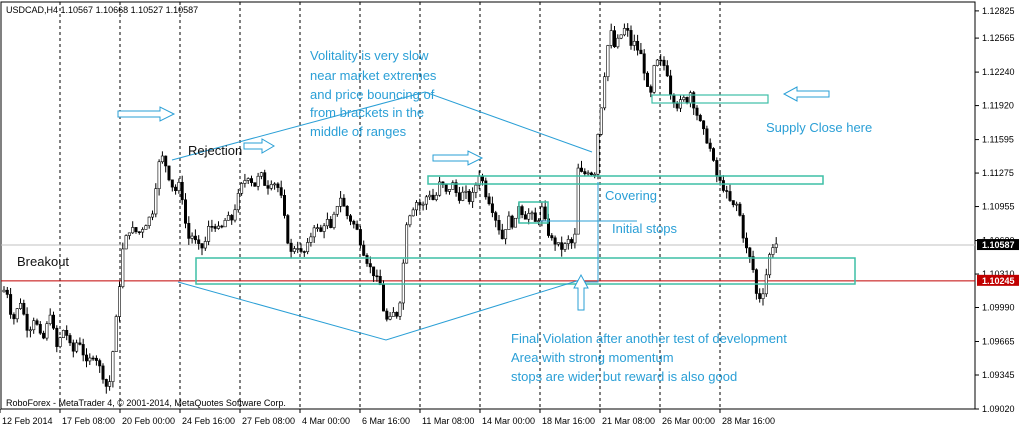  What do you see at coordinates (589, 232) in the screenshot?
I see `violation-bracket` at bounding box center [589, 232].